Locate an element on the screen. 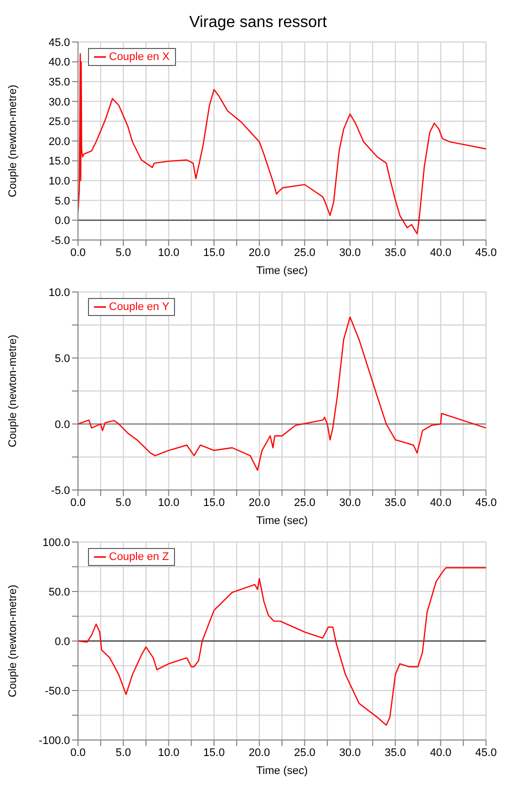  chart-title: Virage sans ressort is located at coordinates (258, 23).